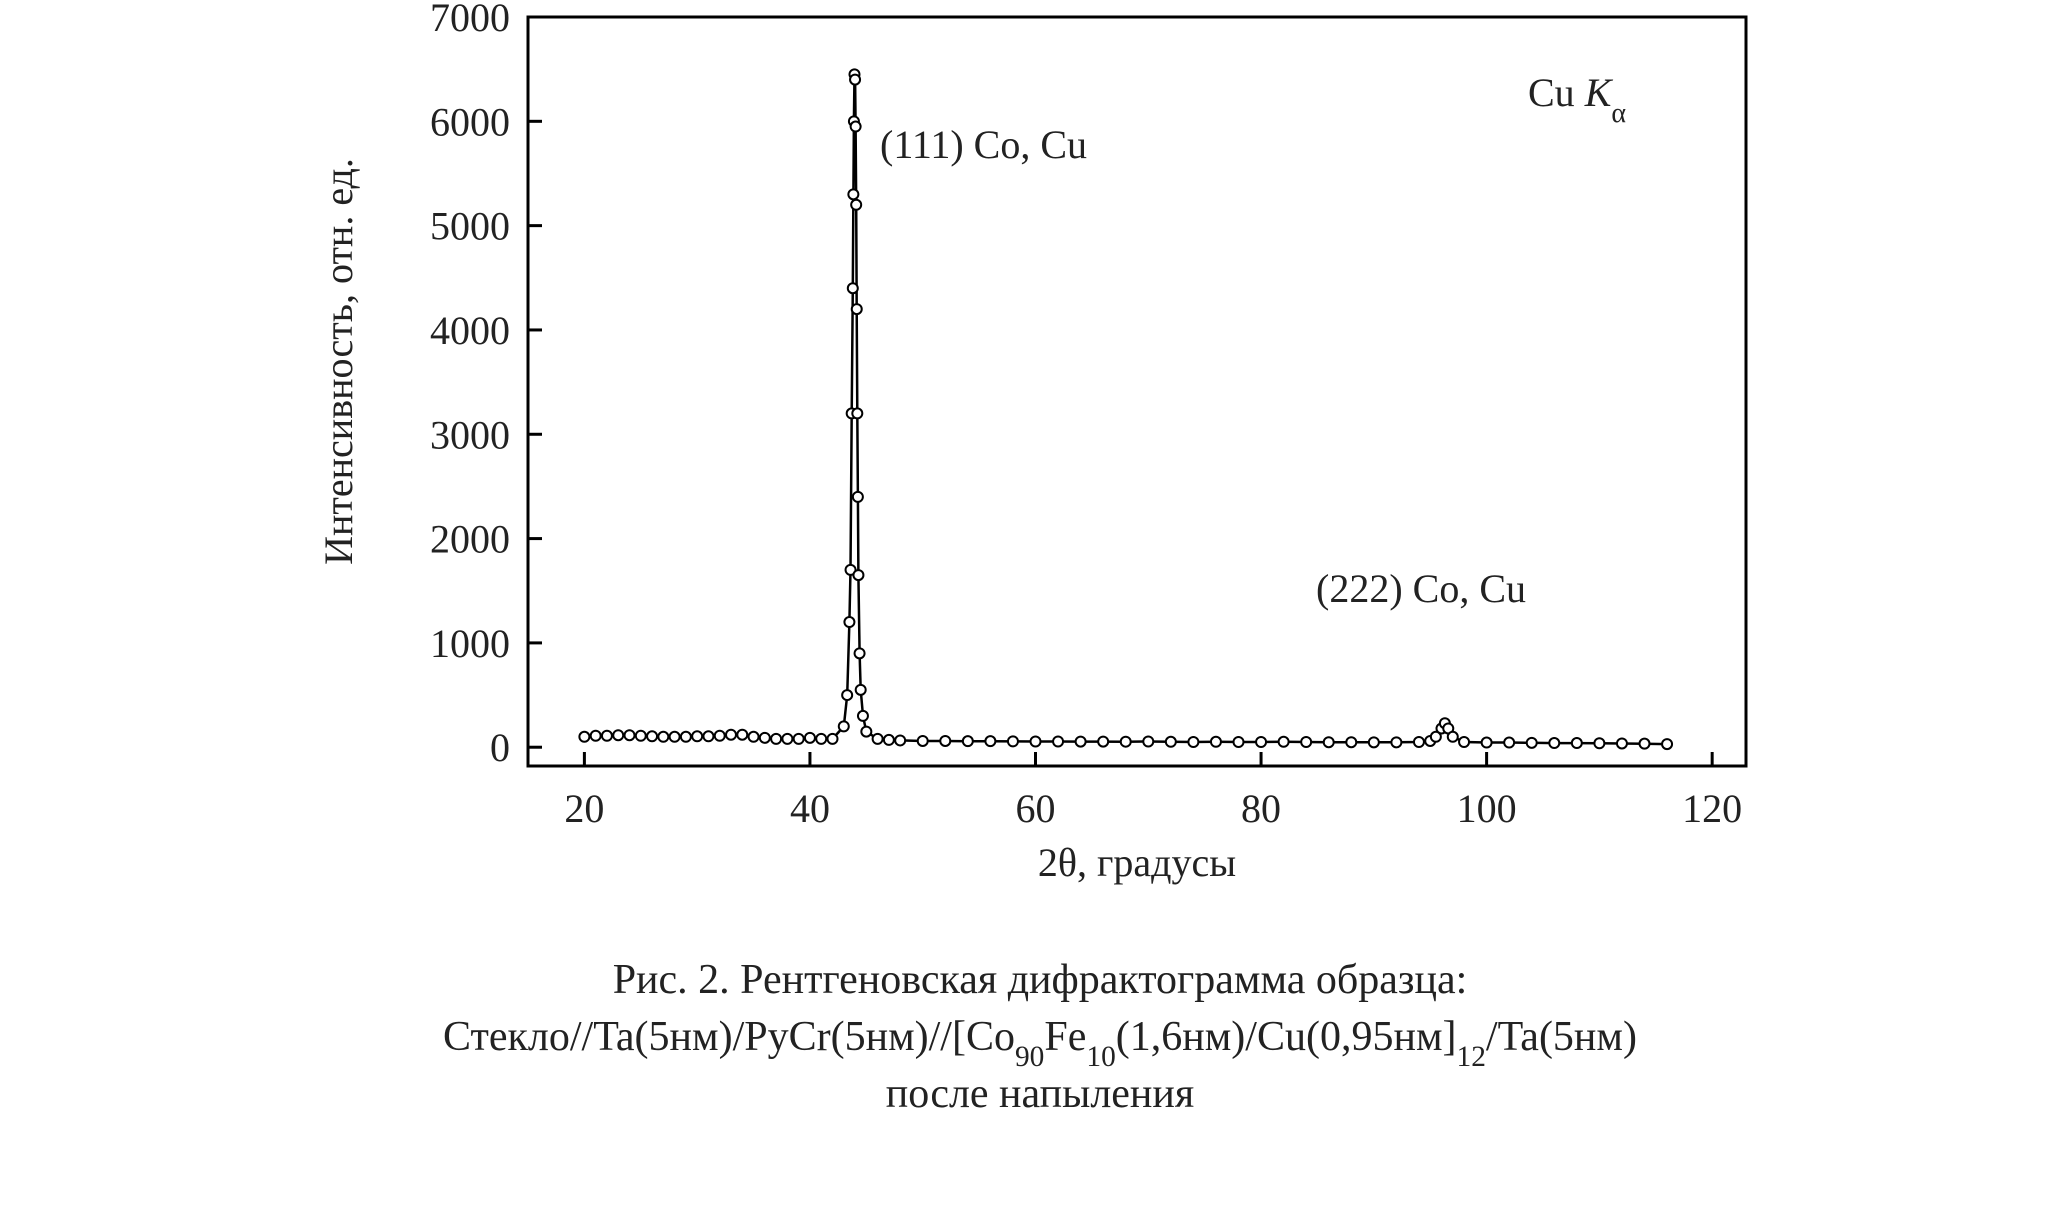 The width and height of the screenshot is (2060, 1231). What do you see at coordinates (470, 539) in the screenshot?
I see `y-tick-label: 2000` at bounding box center [470, 539].